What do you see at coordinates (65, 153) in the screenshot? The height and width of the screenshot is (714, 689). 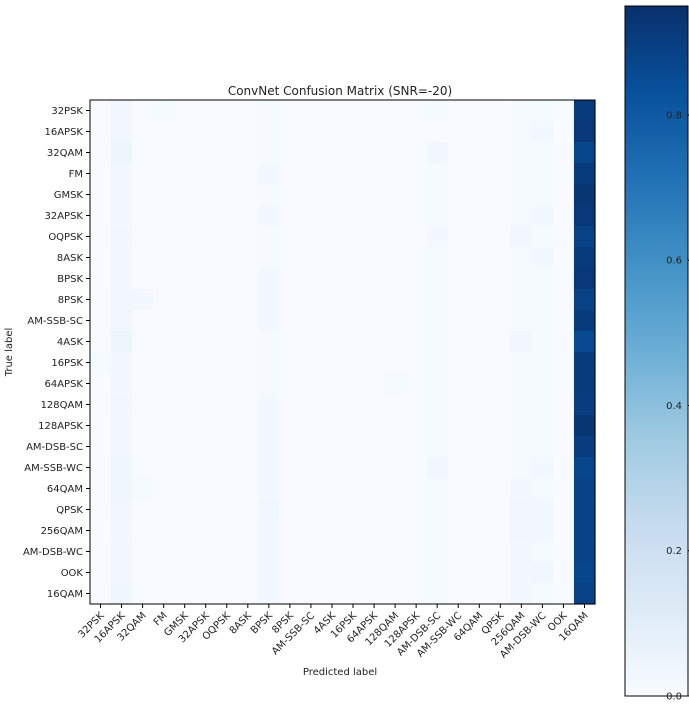 I see `y-tick-label: 32QAM` at bounding box center [65, 153].